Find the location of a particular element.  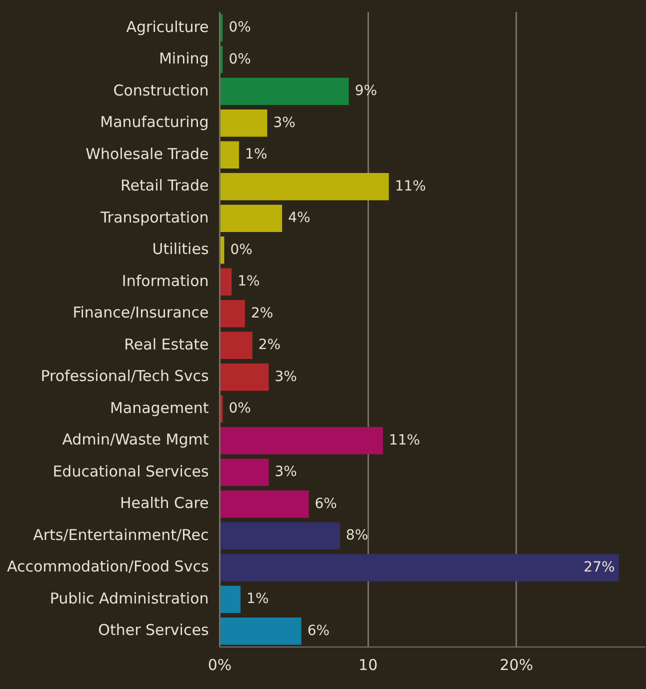

y-tick-label: Educational Services is located at coordinates (130, 471).